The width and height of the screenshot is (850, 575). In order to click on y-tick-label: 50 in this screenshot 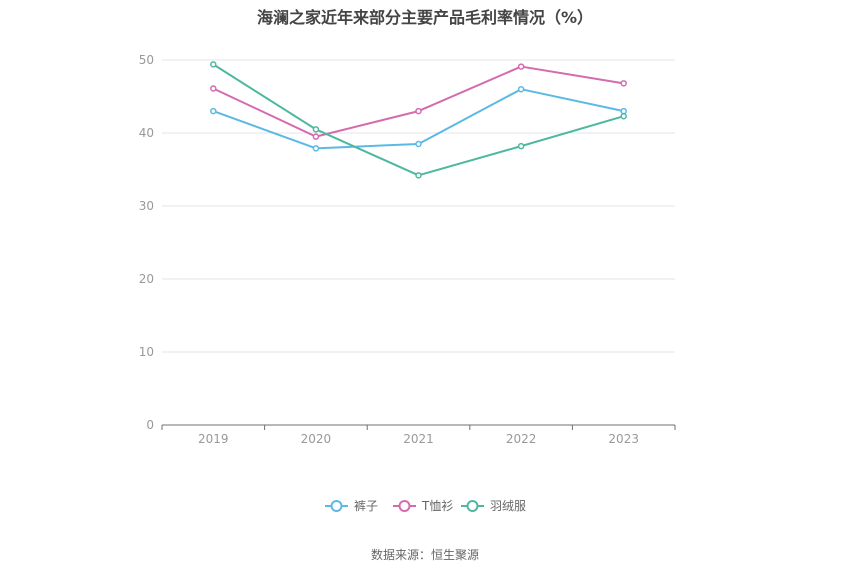, I will do `click(146, 60)`.